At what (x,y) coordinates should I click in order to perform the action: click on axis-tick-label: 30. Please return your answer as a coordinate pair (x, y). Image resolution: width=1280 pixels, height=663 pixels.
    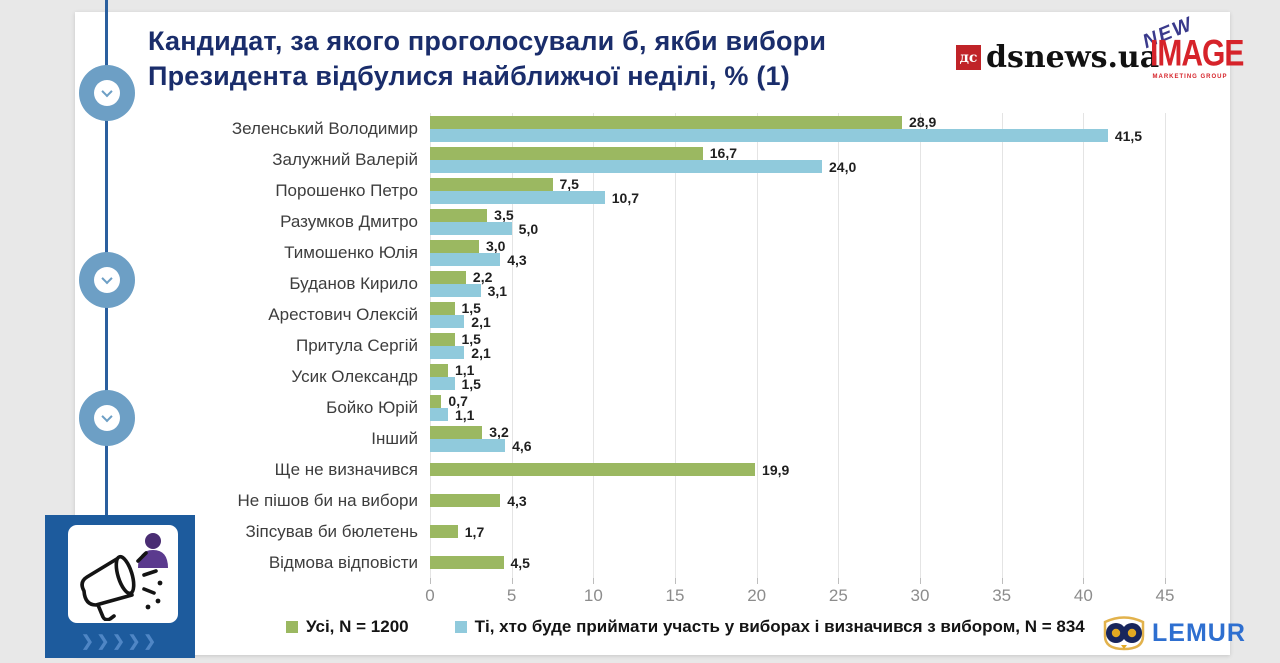
    Looking at the image, I should click on (920, 595).